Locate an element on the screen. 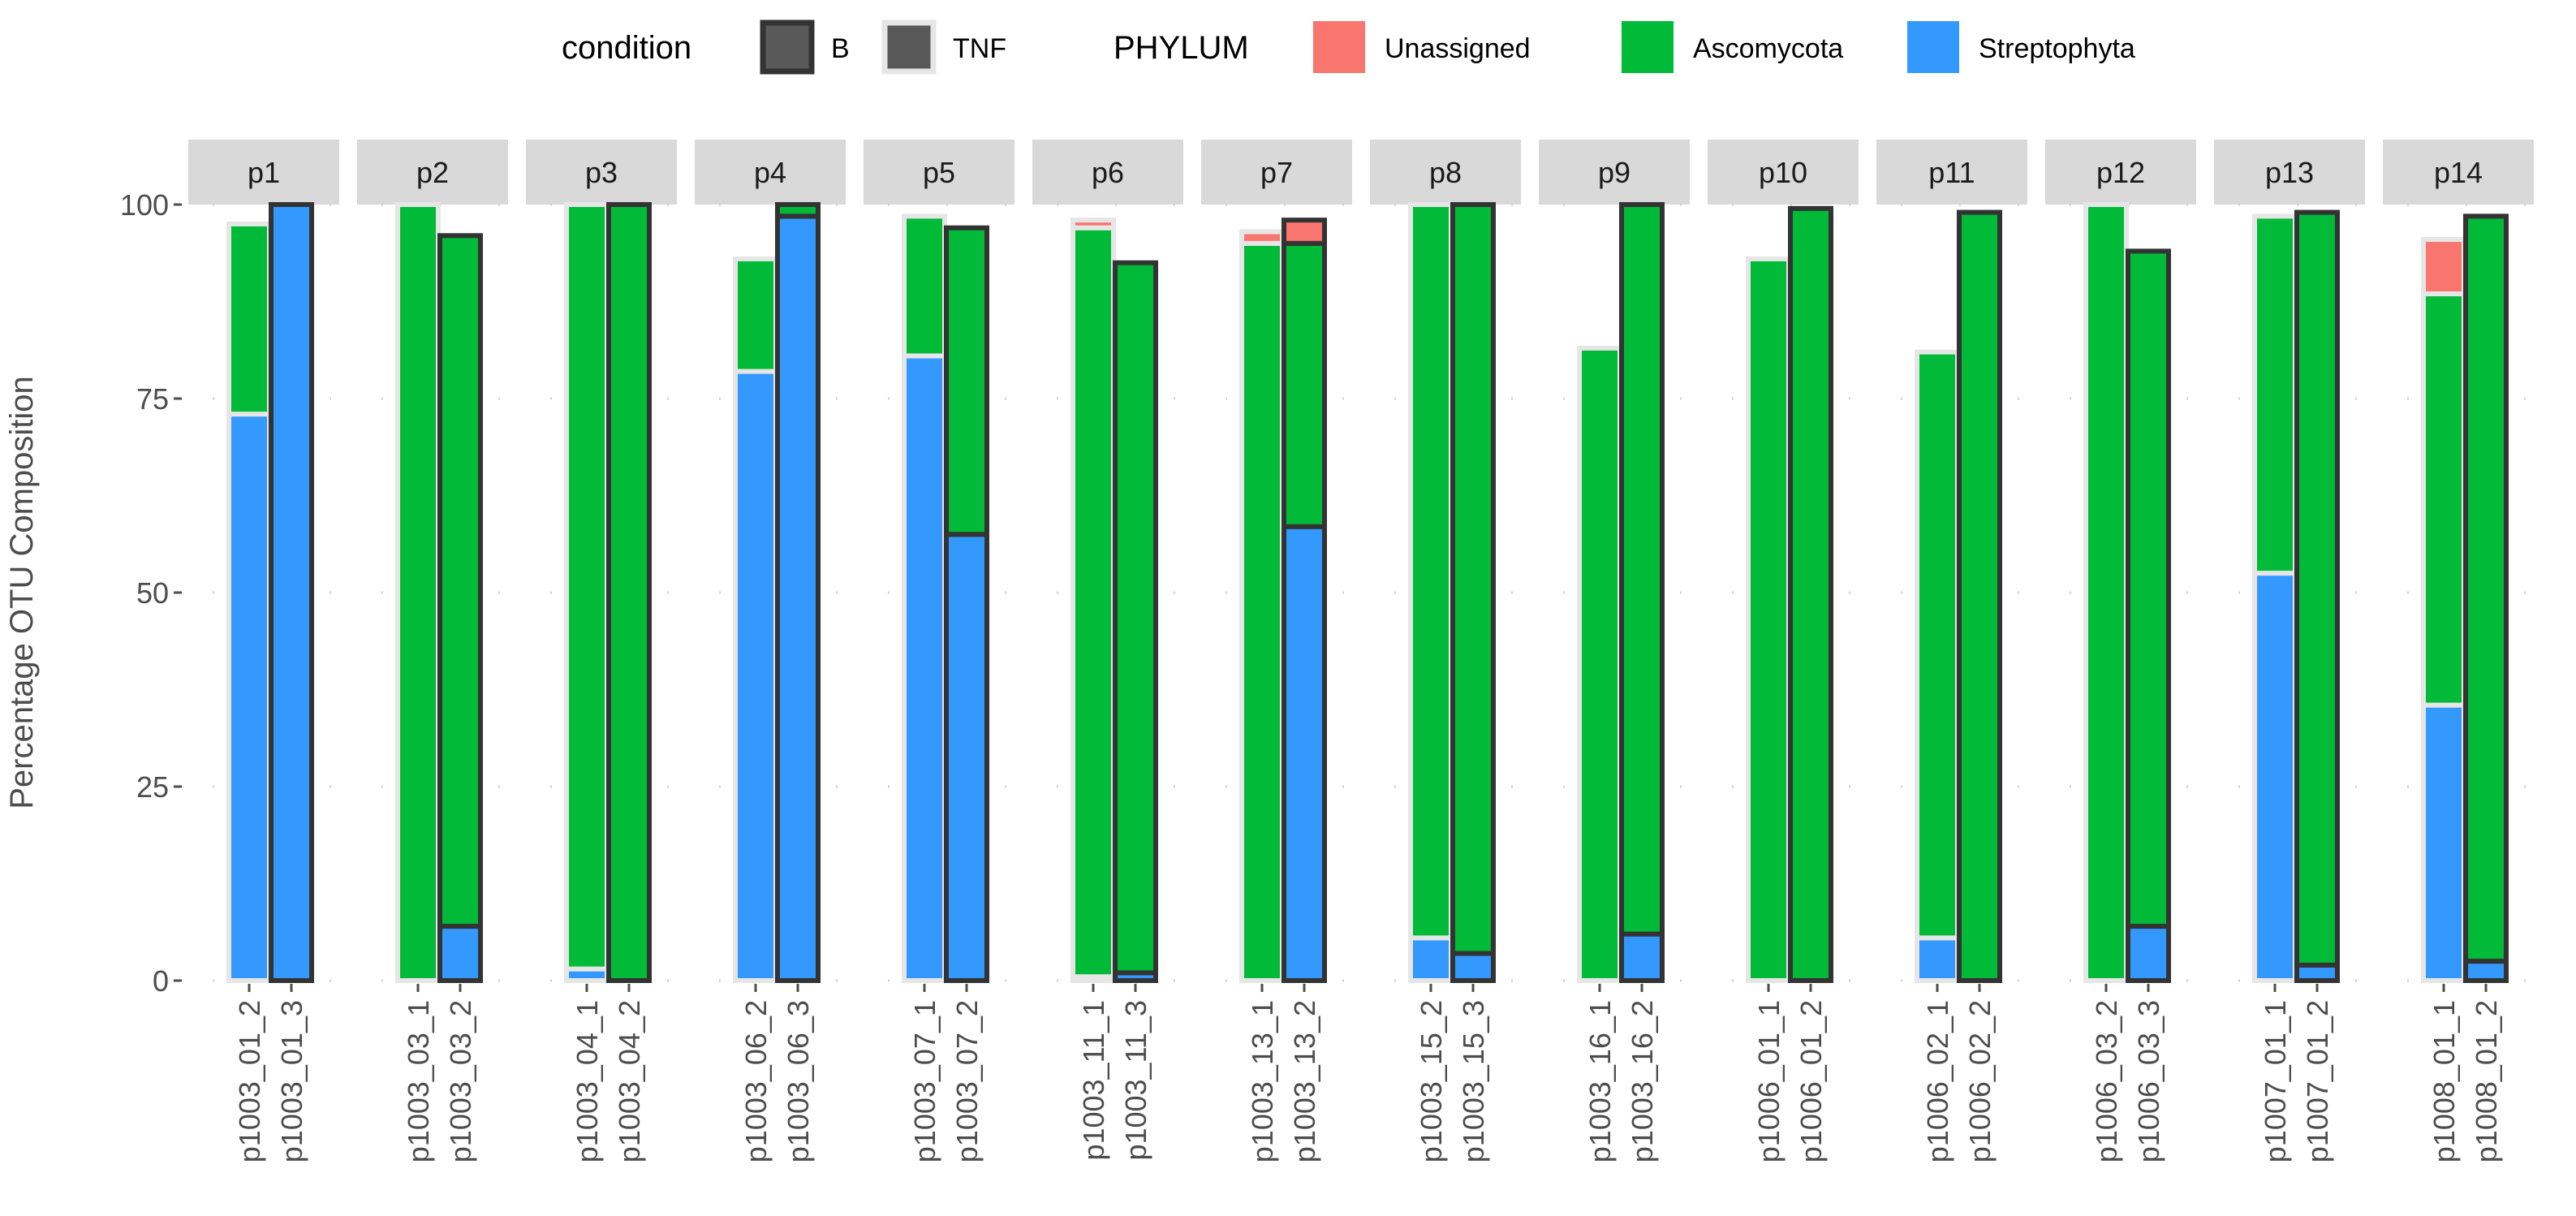 Image resolution: width=2576 pixels, height=1216 pixels. facet-strip-label: p6 is located at coordinates (1108, 172).